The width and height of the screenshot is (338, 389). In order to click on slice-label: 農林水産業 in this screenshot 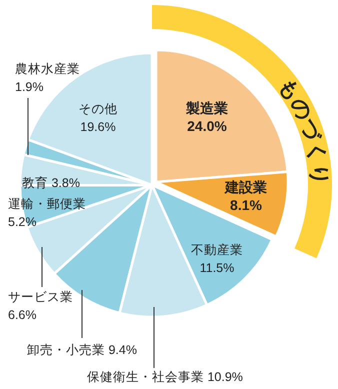, I will do `click(47, 68)`.